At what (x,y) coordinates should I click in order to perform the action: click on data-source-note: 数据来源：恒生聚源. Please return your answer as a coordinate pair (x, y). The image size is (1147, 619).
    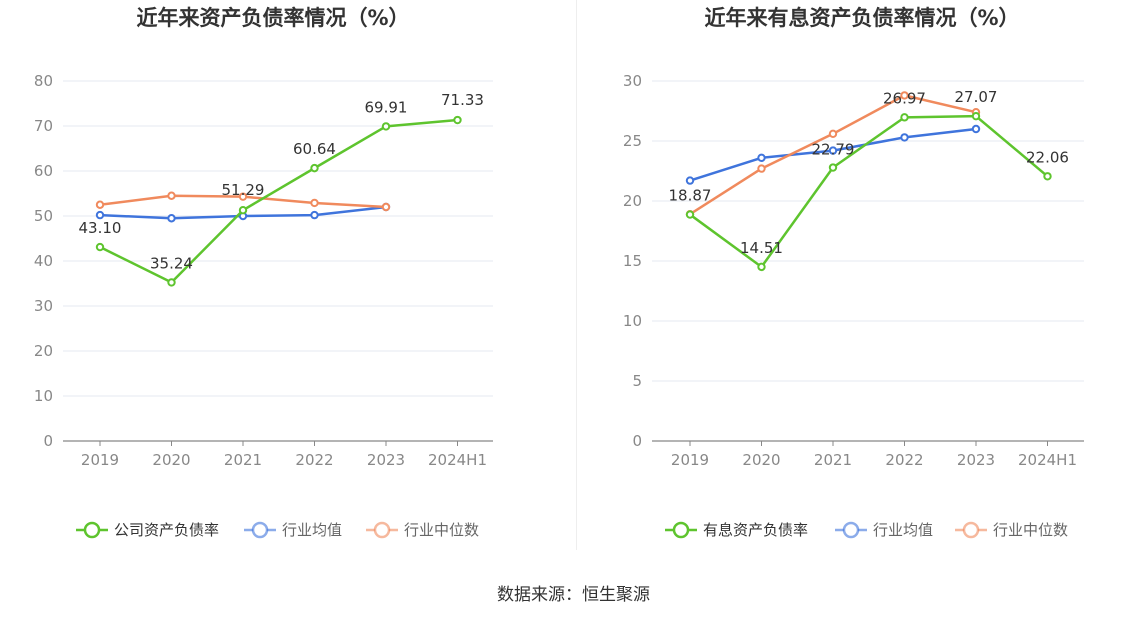
    Looking at the image, I should click on (573, 595).